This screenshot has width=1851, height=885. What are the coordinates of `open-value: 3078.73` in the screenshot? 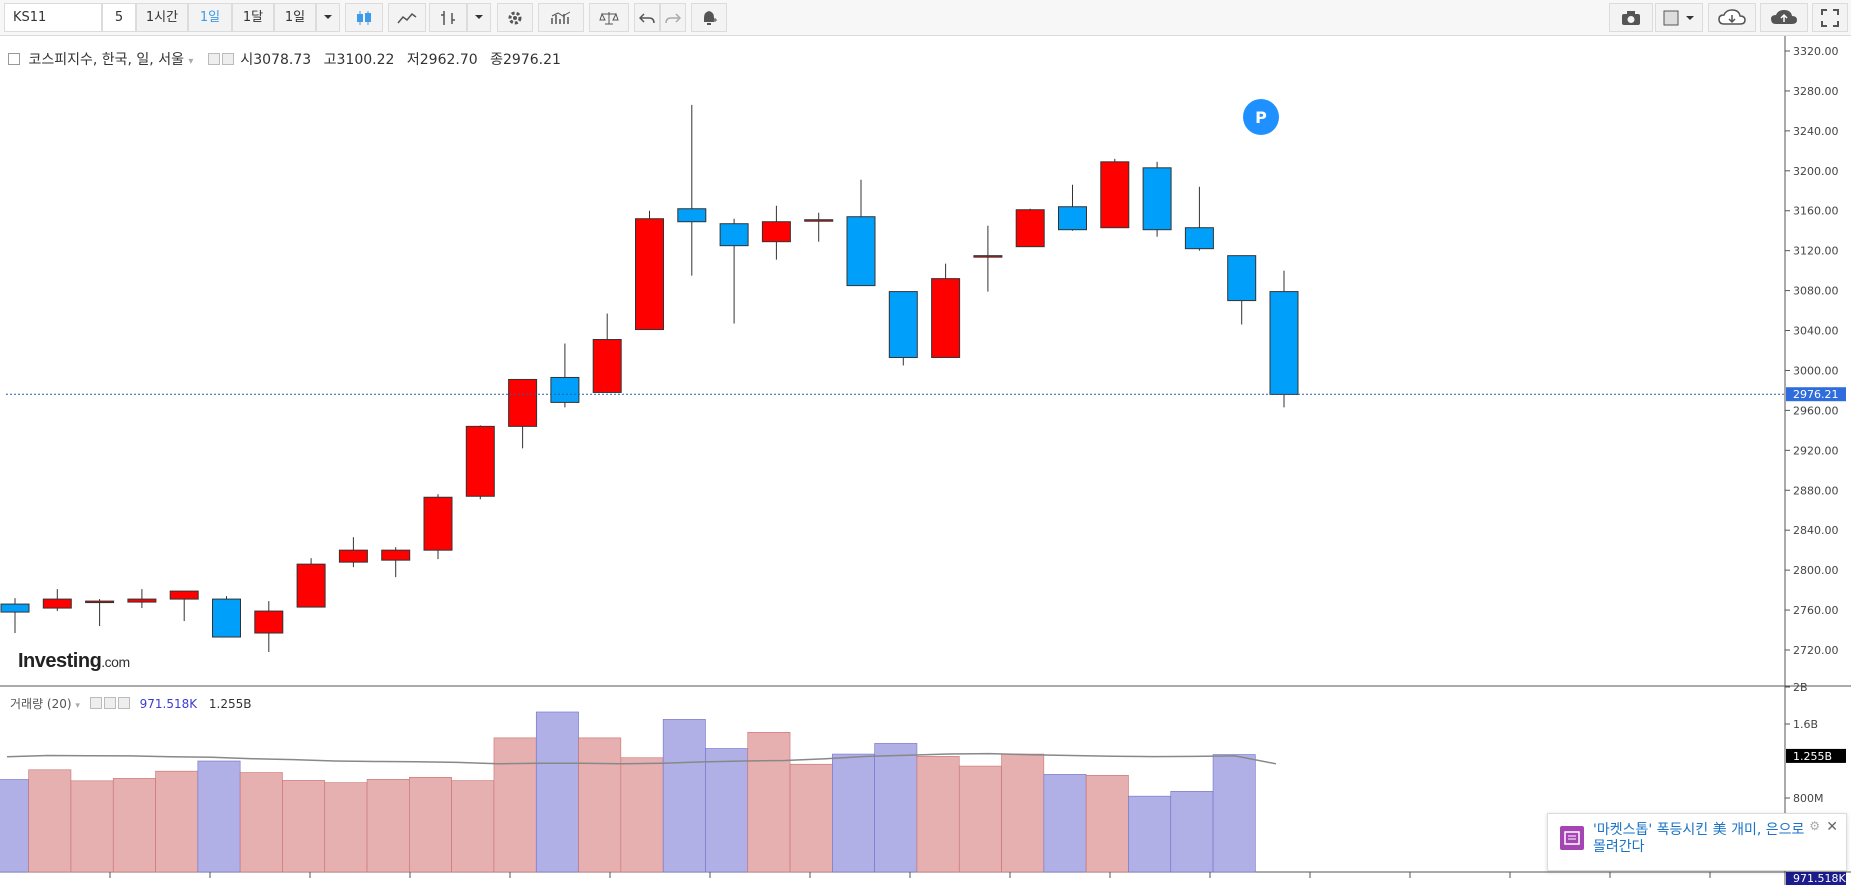 It's located at (282, 60).